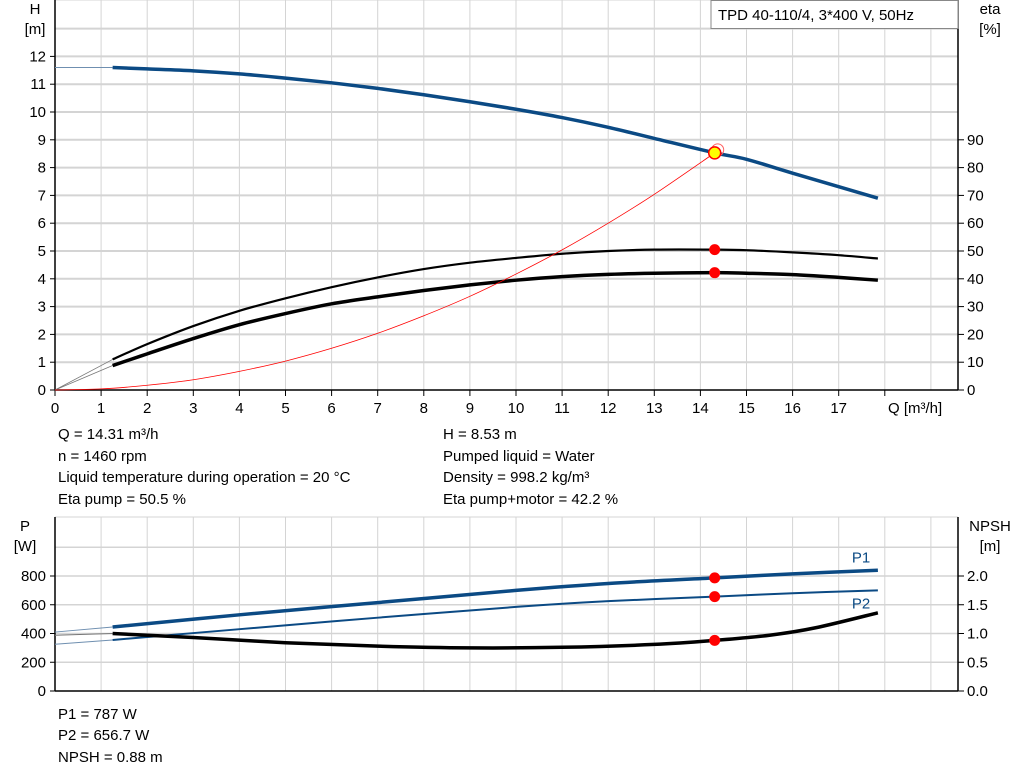 The image size is (1024, 781). What do you see at coordinates (495, 132) in the screenshot?
I see `H-curve` at bounding box center [495, 132].